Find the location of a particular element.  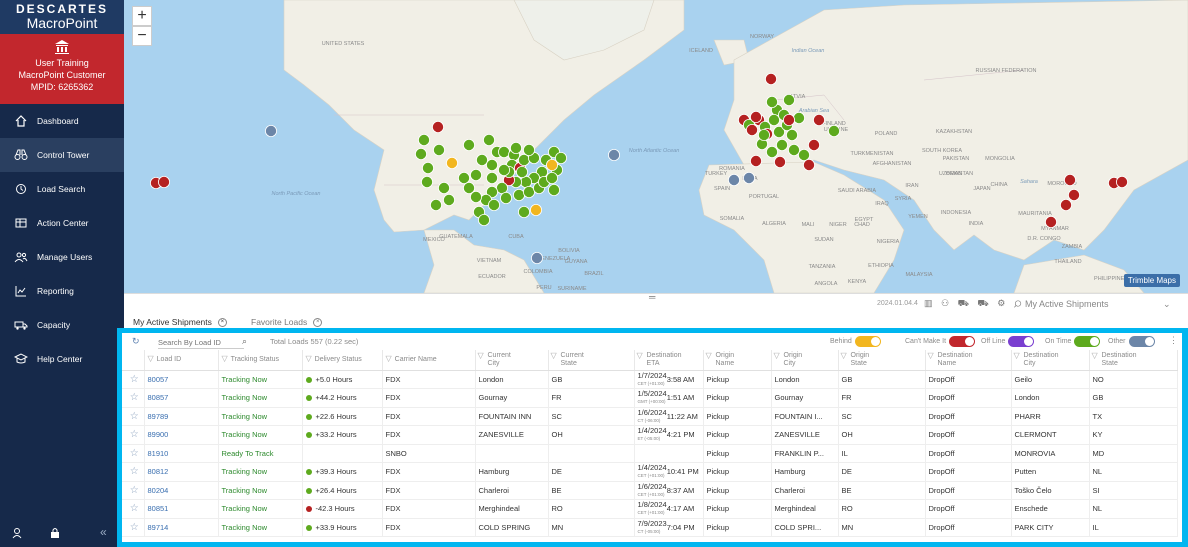

user-settings-icon is located at coordinates (18, 533).